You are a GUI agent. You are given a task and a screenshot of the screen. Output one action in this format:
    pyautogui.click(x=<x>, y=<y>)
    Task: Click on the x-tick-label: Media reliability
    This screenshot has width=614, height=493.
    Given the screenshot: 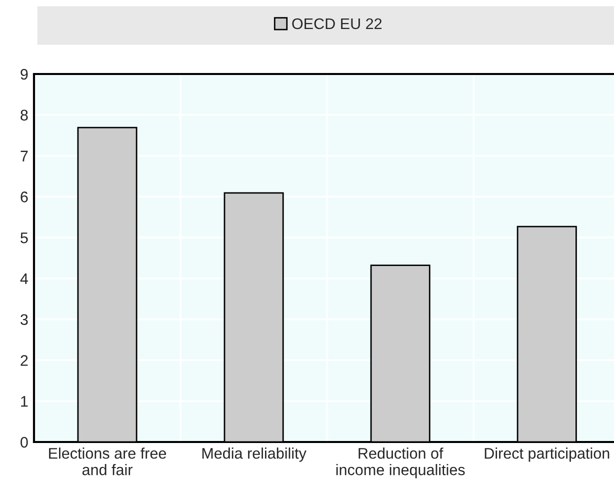 What is the action you would take?
    pyautogui.click(x=254, y=455)
    